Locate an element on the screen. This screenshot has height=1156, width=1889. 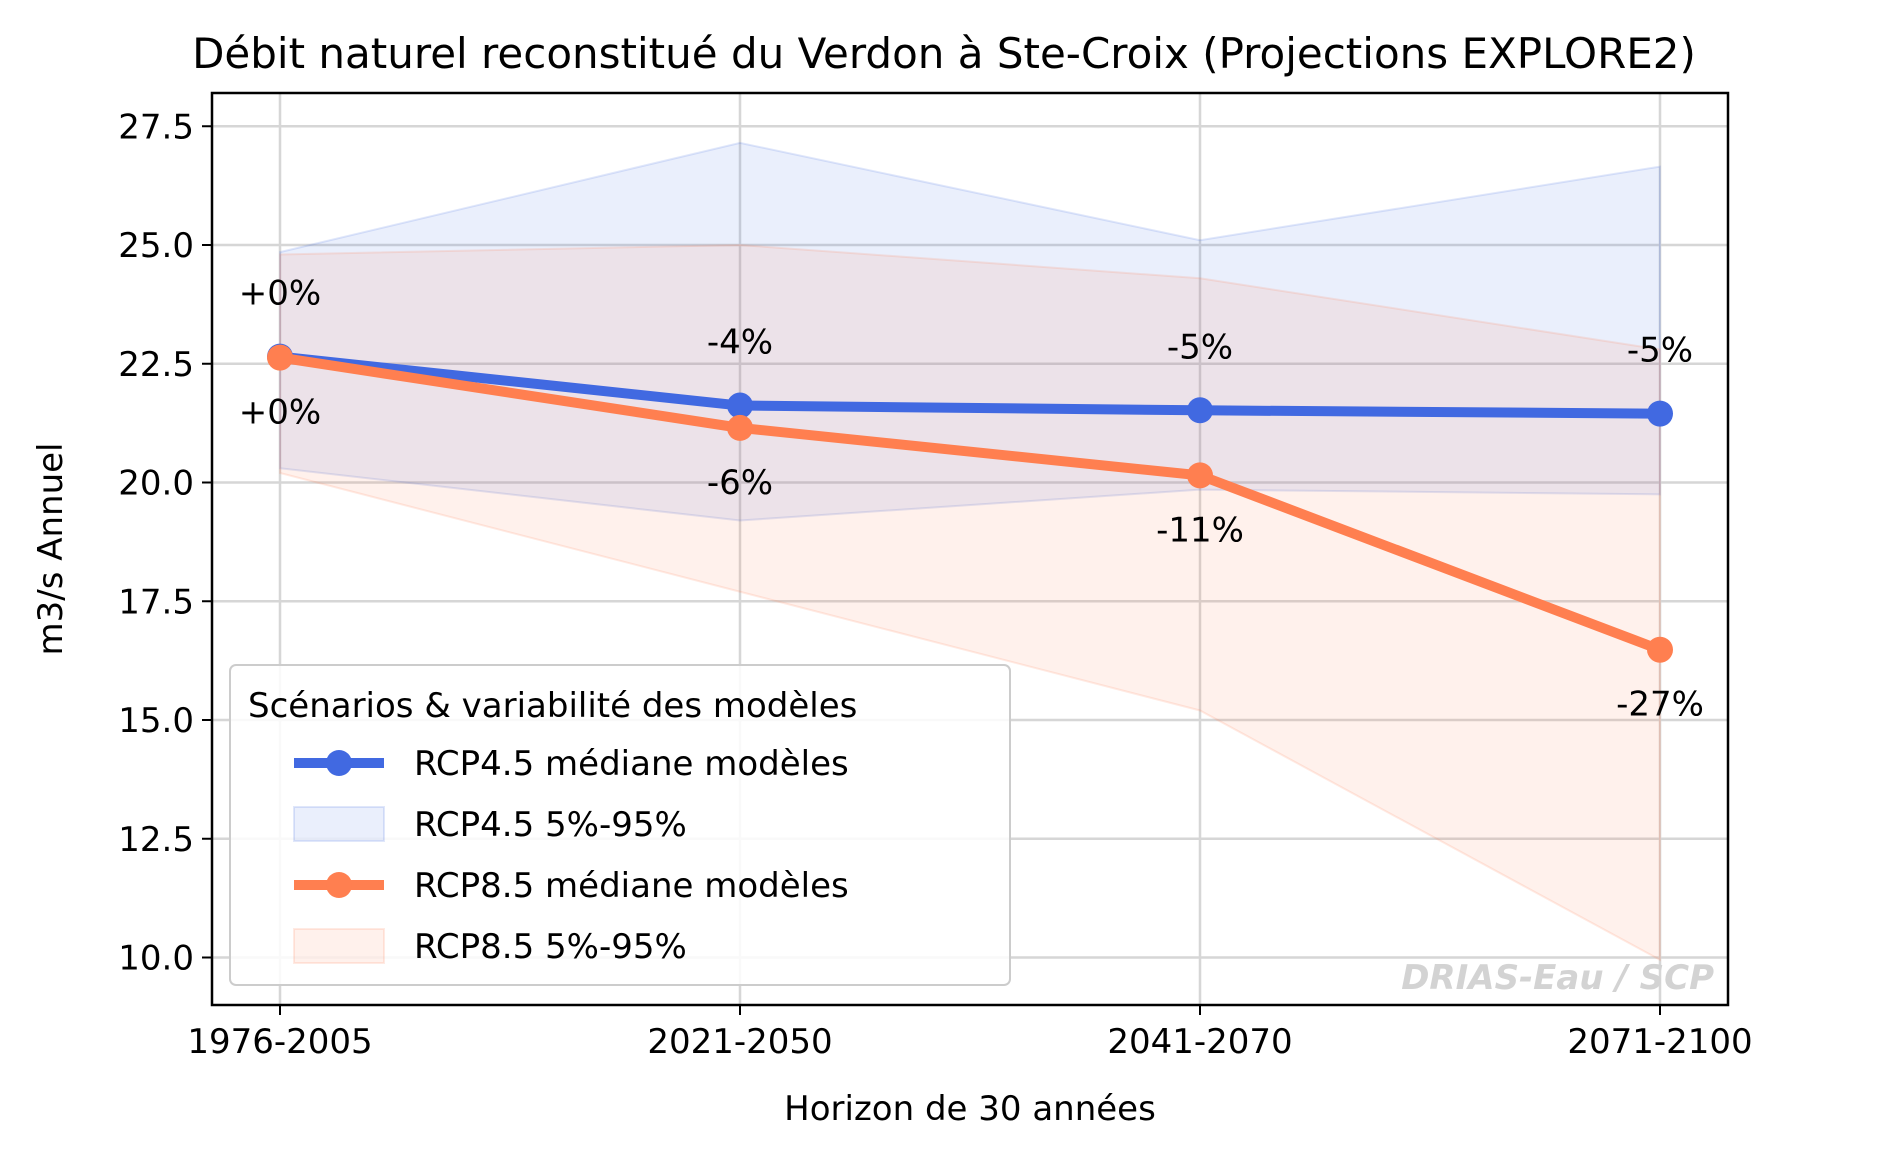
y-tick-label: 15.0 is located at coordinates (156, 721).